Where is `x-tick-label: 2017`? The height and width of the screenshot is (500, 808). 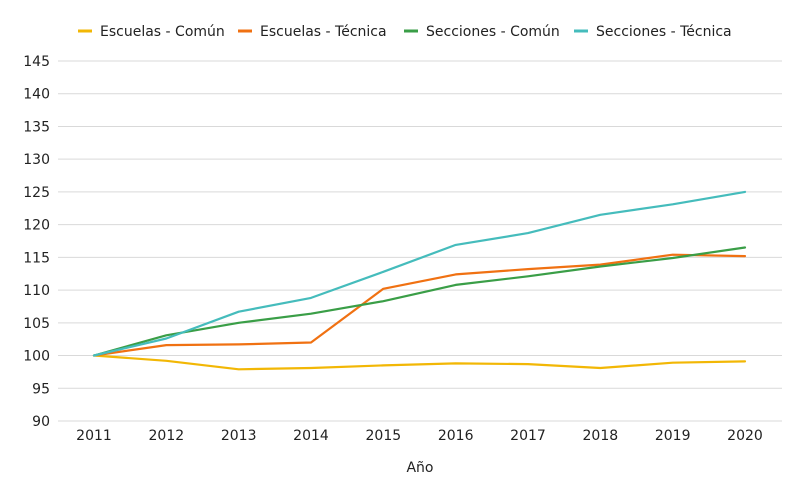 x-tick-label: 2017 is located at coordinates (528, 436).